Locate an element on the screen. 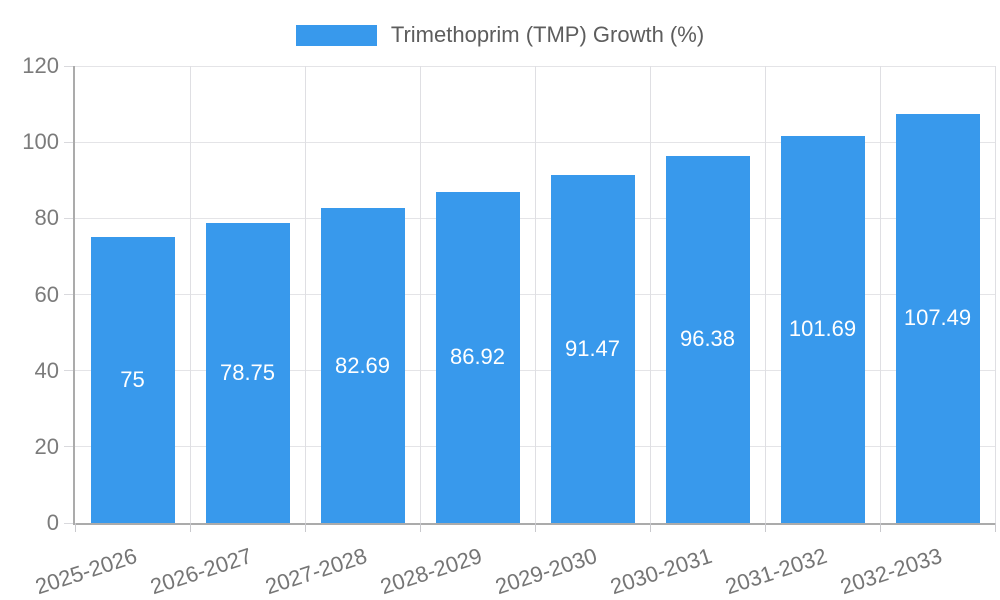  y-tick-label: 60 is located at coordinates (46, 294).